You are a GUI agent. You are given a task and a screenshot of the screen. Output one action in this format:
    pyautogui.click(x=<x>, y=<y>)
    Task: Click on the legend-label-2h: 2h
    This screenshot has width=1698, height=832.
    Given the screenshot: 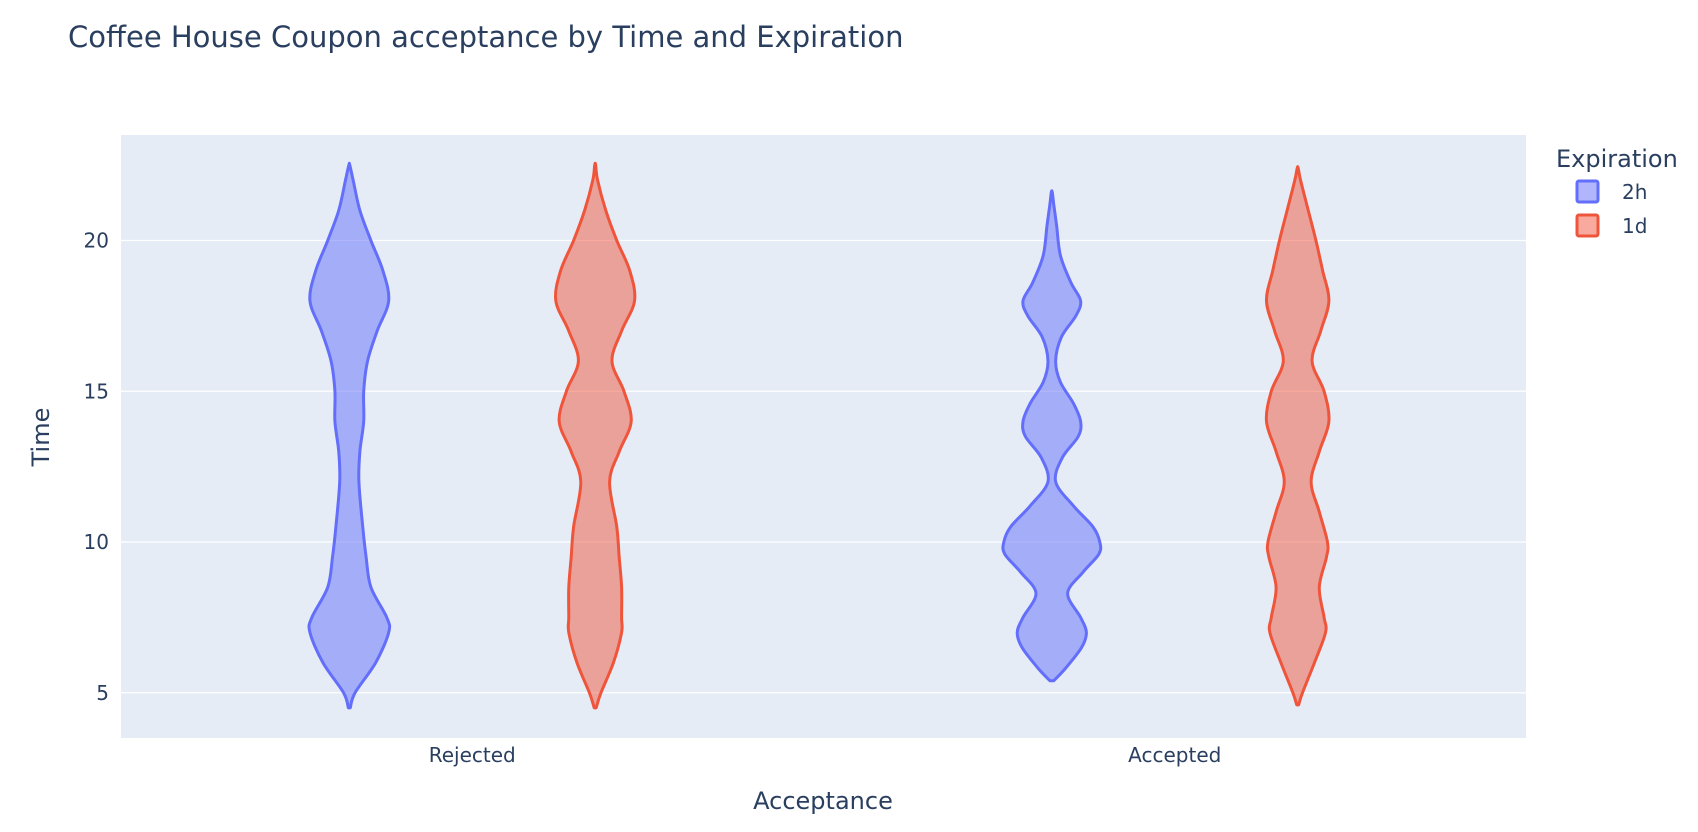 What is the action you would take?
    pyautogui.click(x=1634, y=192)
    